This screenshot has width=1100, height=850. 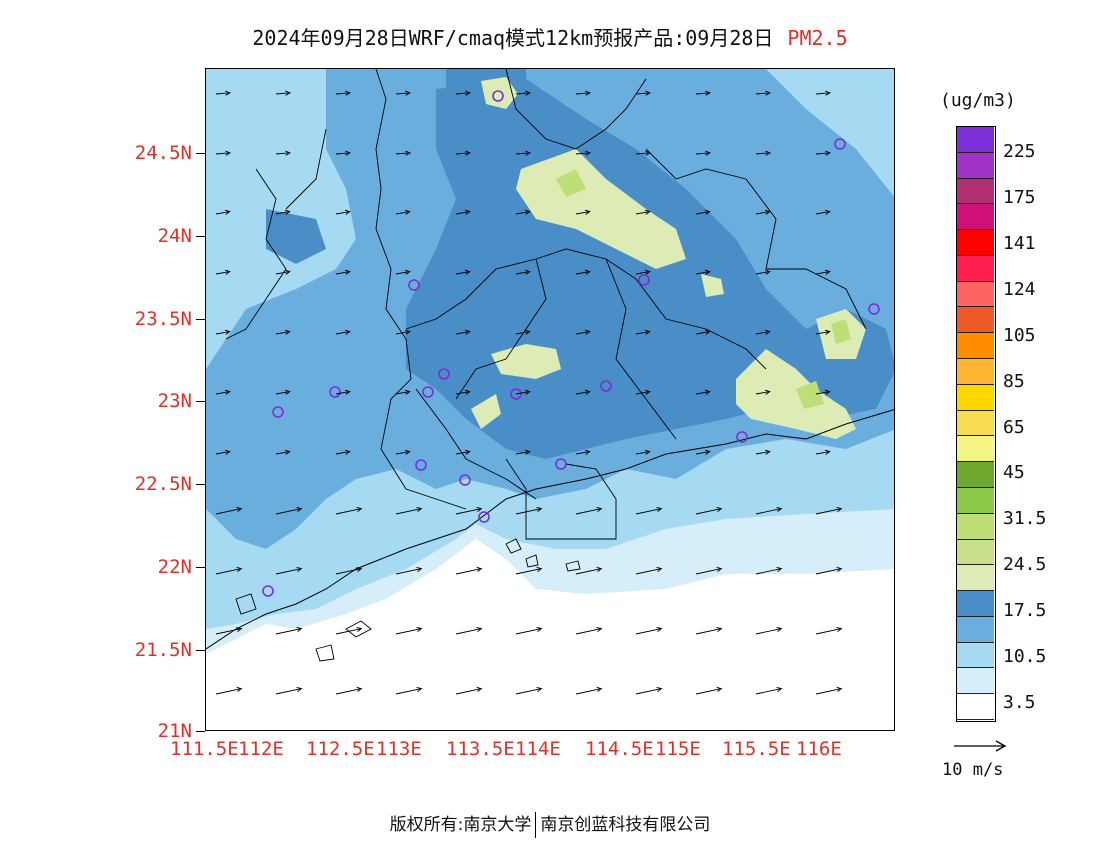 What do you see at coordinates (163, 650) in the screenshot?
I see `lat-label: 21.5N` at bounding box center [163, 650].